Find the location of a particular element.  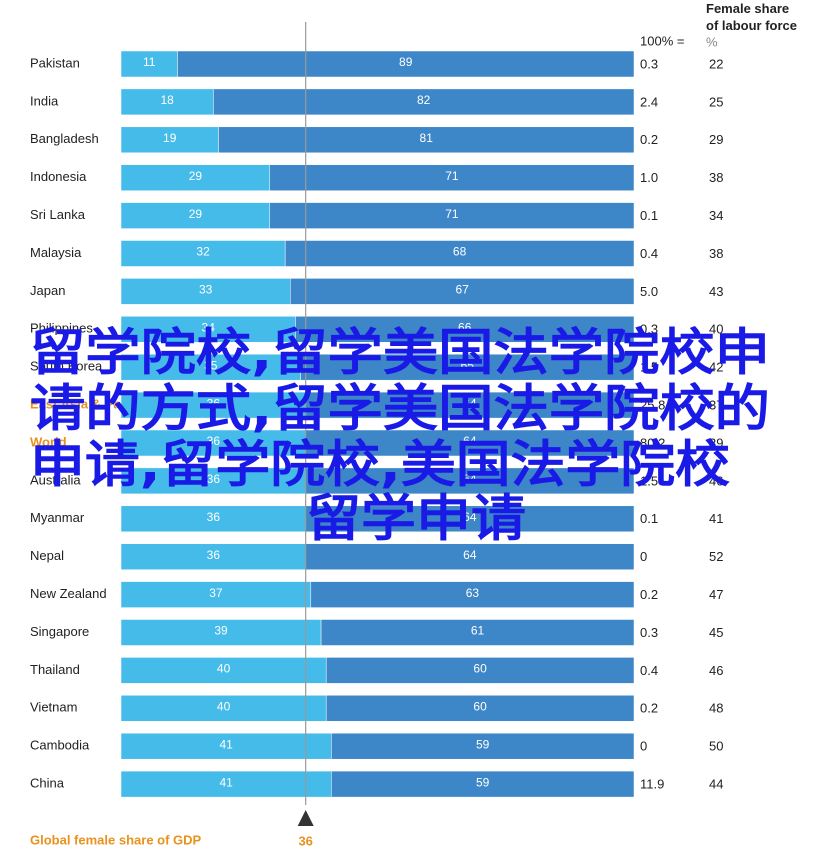

data-label: 11 is located at coordinates (149, 62).